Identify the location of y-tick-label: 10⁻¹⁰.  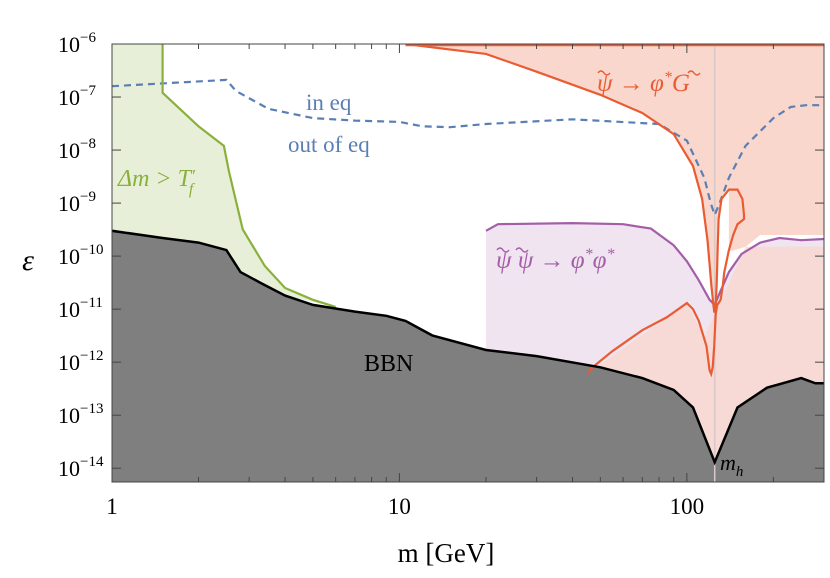
(80, 255).